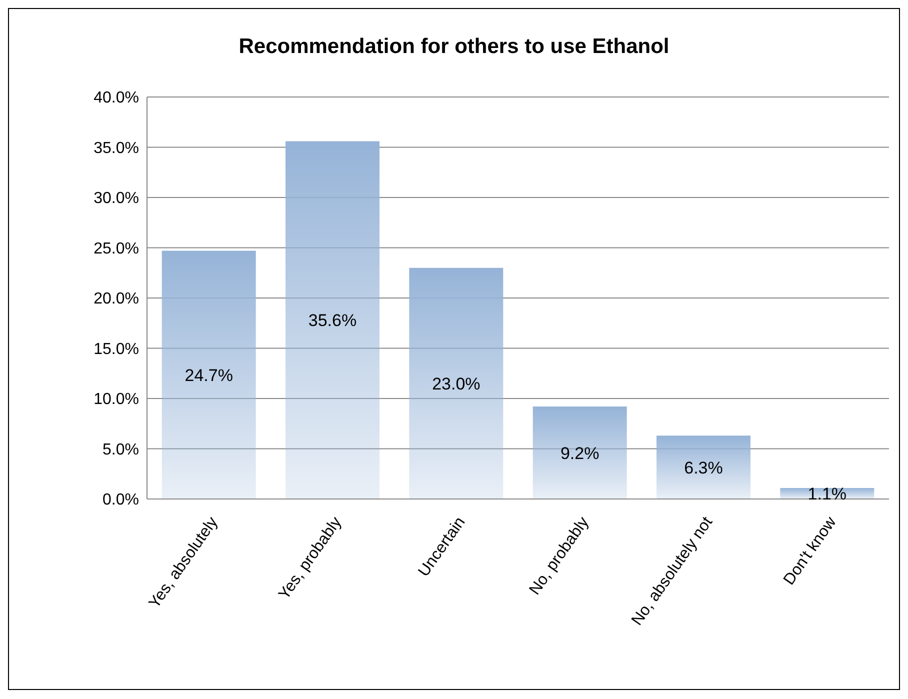  What do you see at coordinates (116, 349) in the screenshot?
I see `y-tick-label: 15.0%` at bounding box center [116, 349].